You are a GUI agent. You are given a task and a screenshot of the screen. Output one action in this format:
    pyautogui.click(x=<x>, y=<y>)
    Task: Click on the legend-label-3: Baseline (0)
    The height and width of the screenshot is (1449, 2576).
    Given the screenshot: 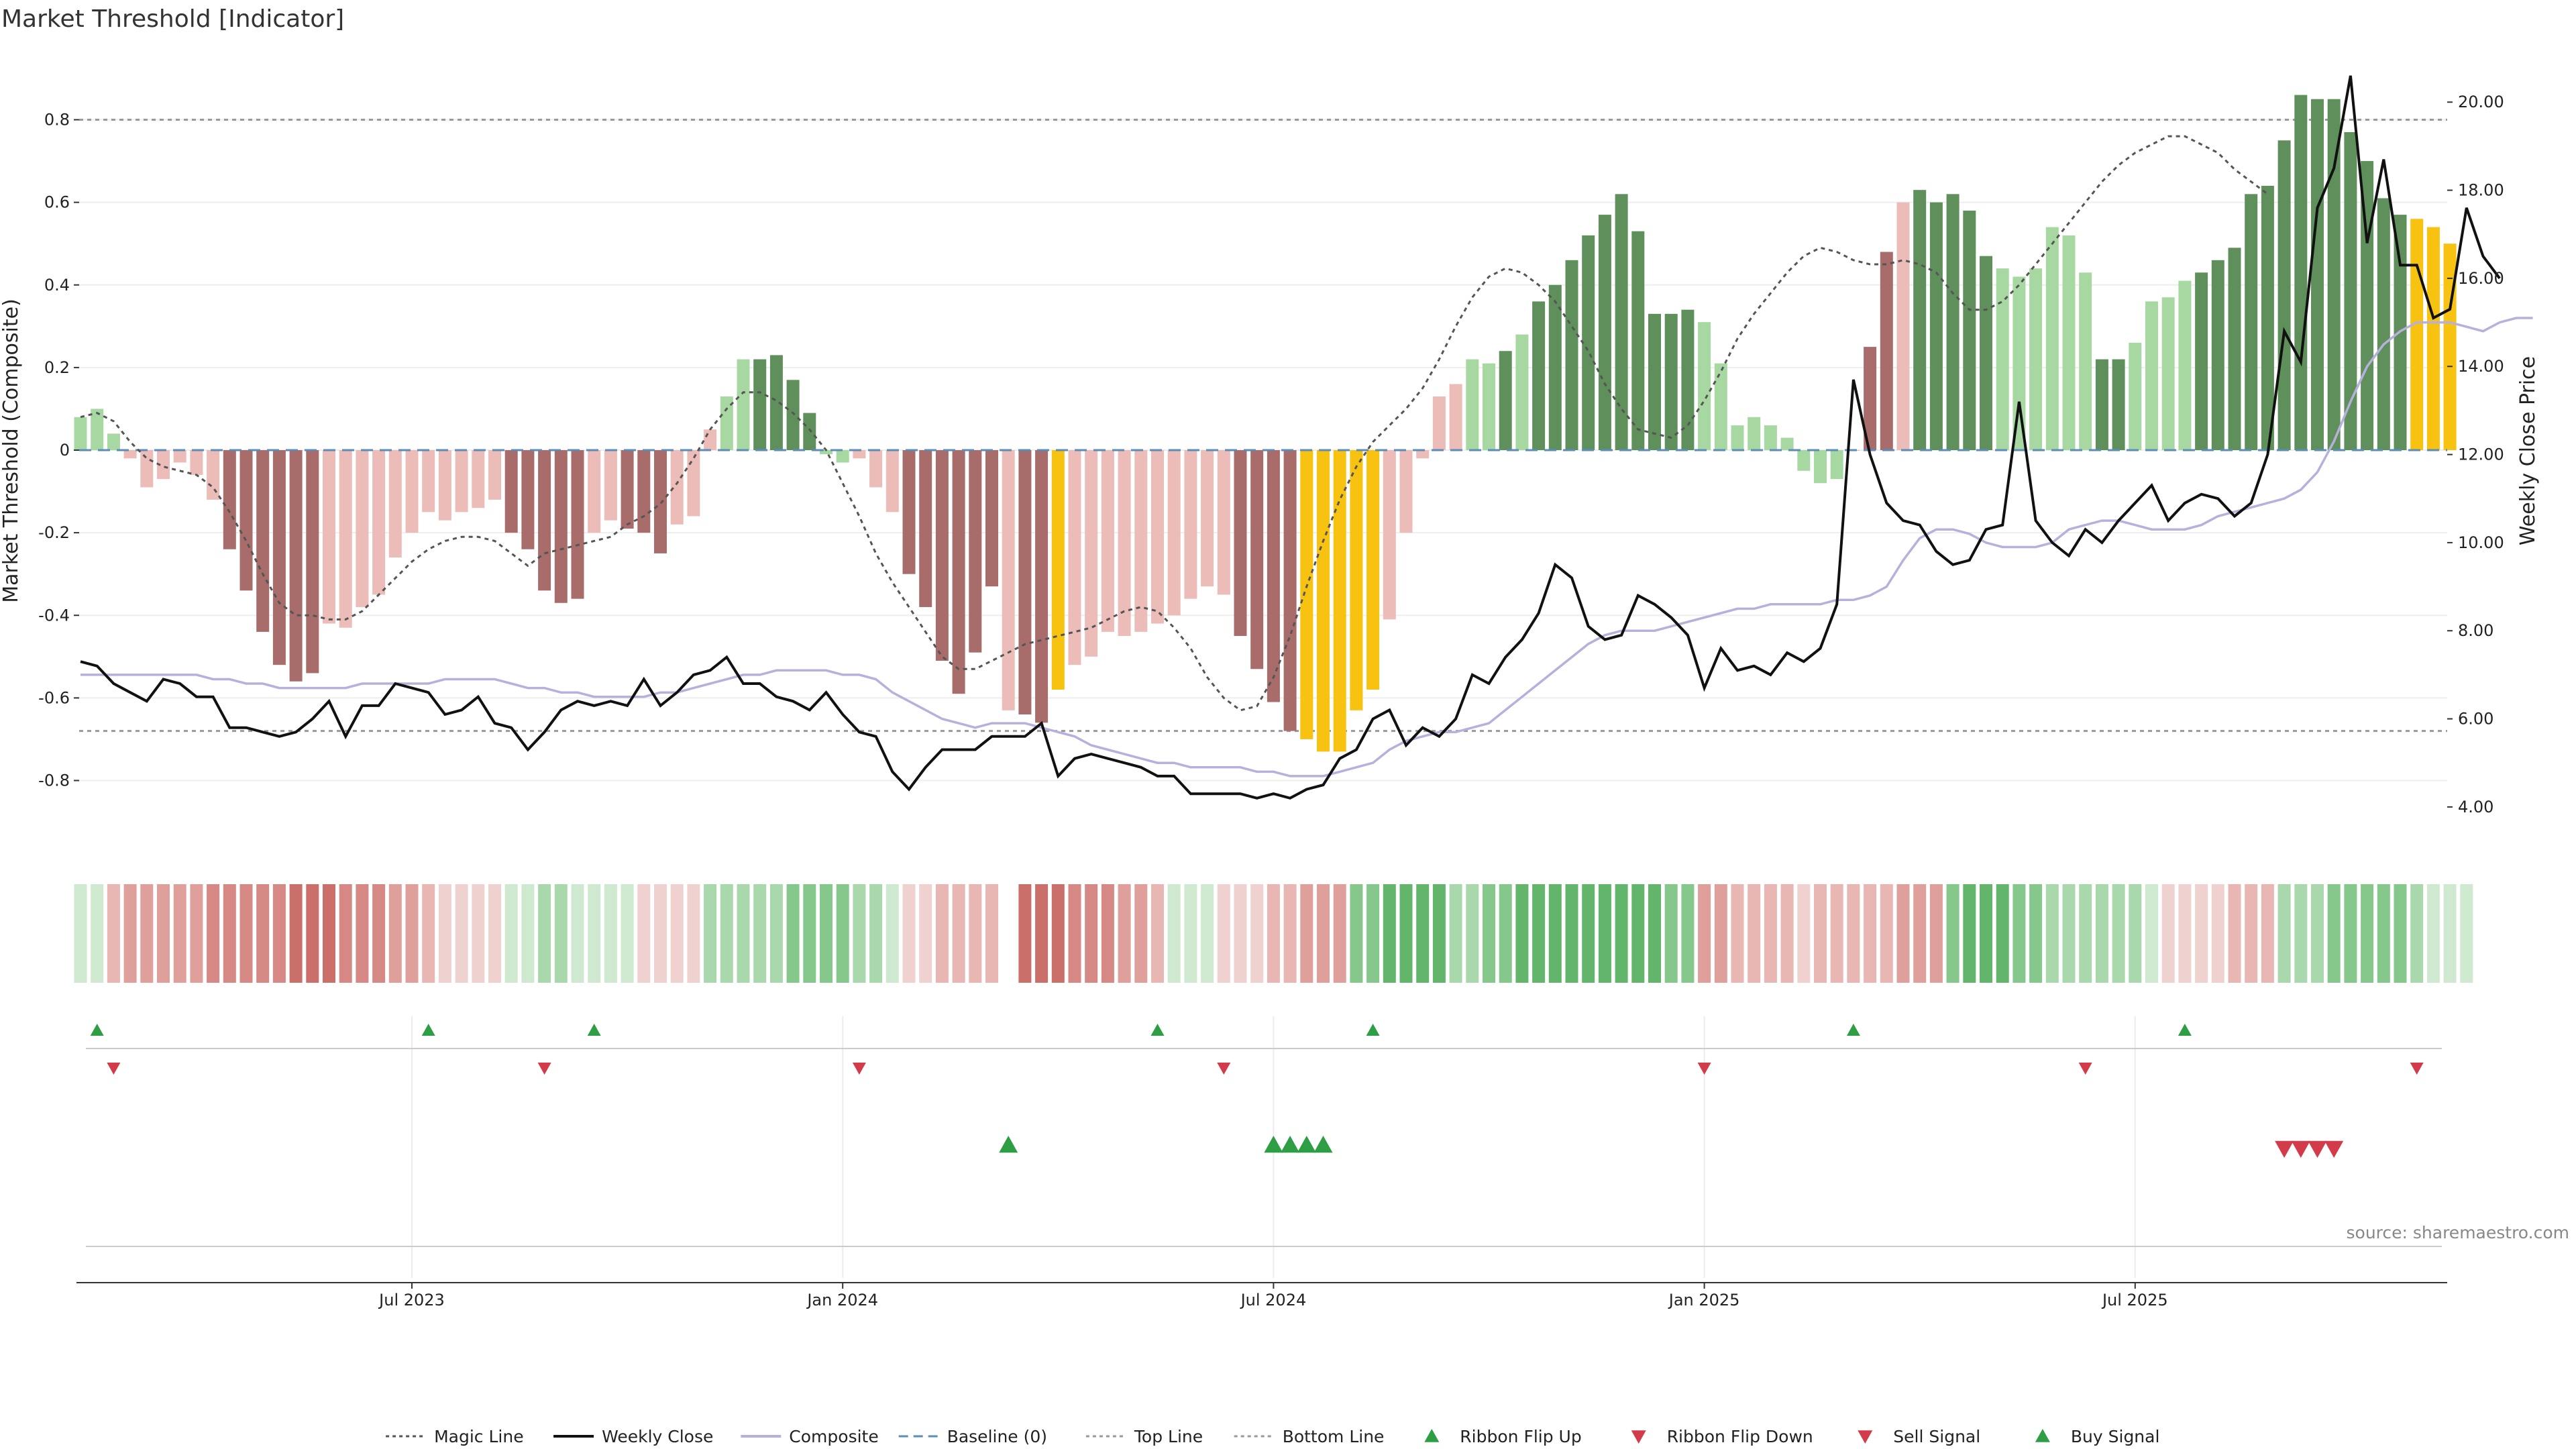 What is the action you would take?
    pyautogui.click(x=997, y=1436)
    